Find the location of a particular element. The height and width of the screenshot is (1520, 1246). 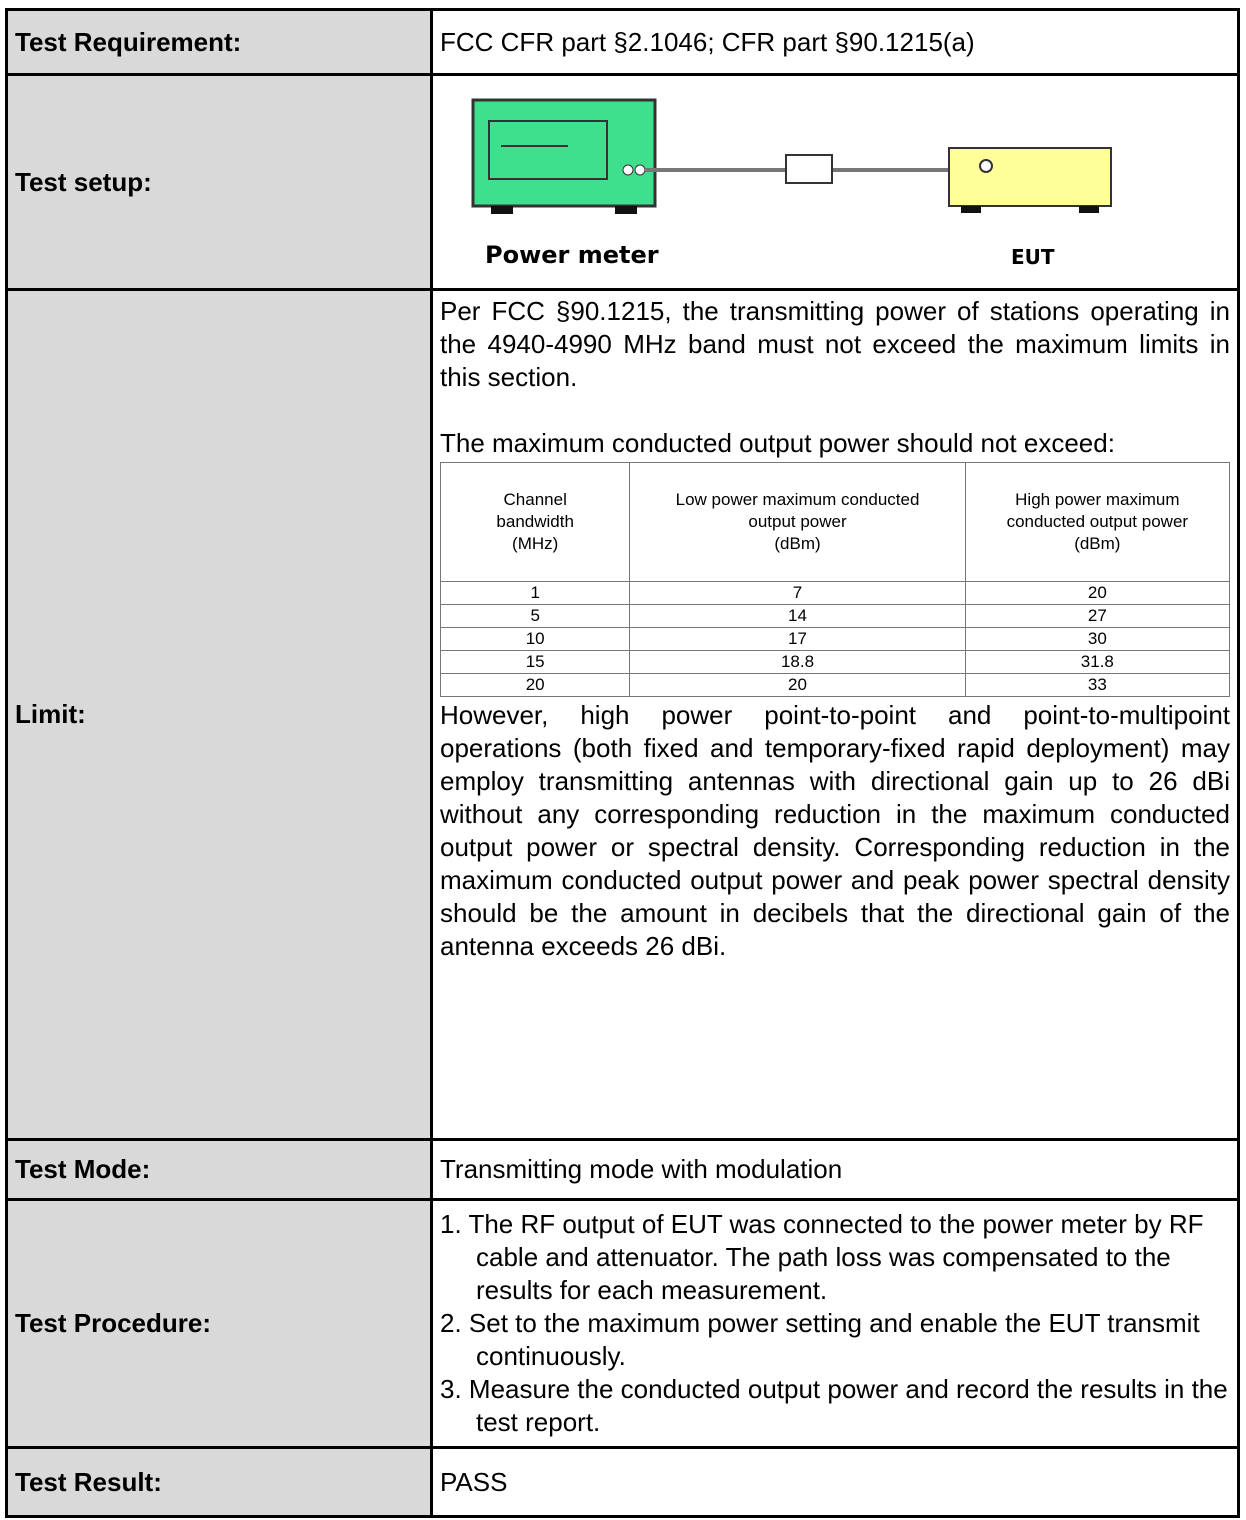

diagram-label: Power meter is located at coordinates (572, 255).